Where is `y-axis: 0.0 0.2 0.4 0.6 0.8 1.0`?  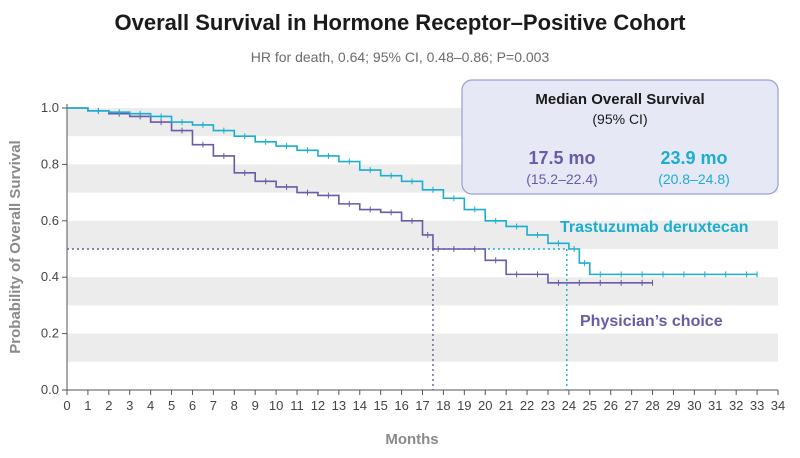
y-axis: 0.0 0.2 0.4 0.6 0.8 1.0 is located at coordinates (54, 248).